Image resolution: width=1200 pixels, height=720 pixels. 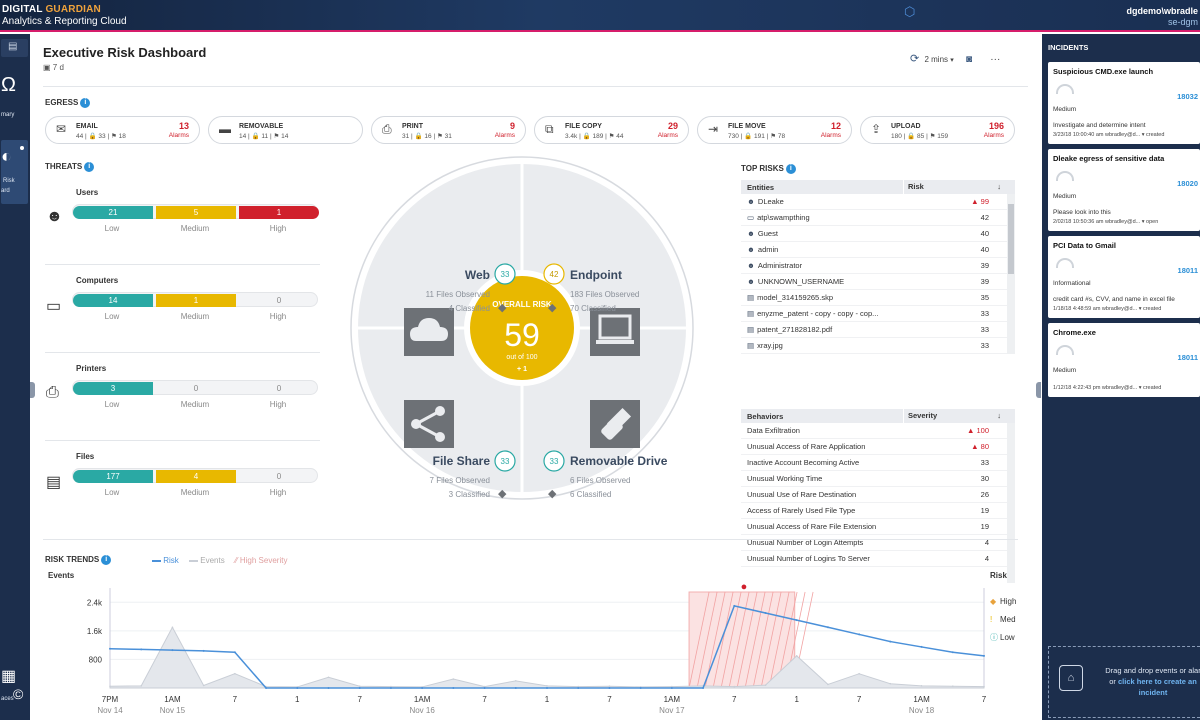 I want to click on tag-icon: ◆, so click(x=502, y=494).